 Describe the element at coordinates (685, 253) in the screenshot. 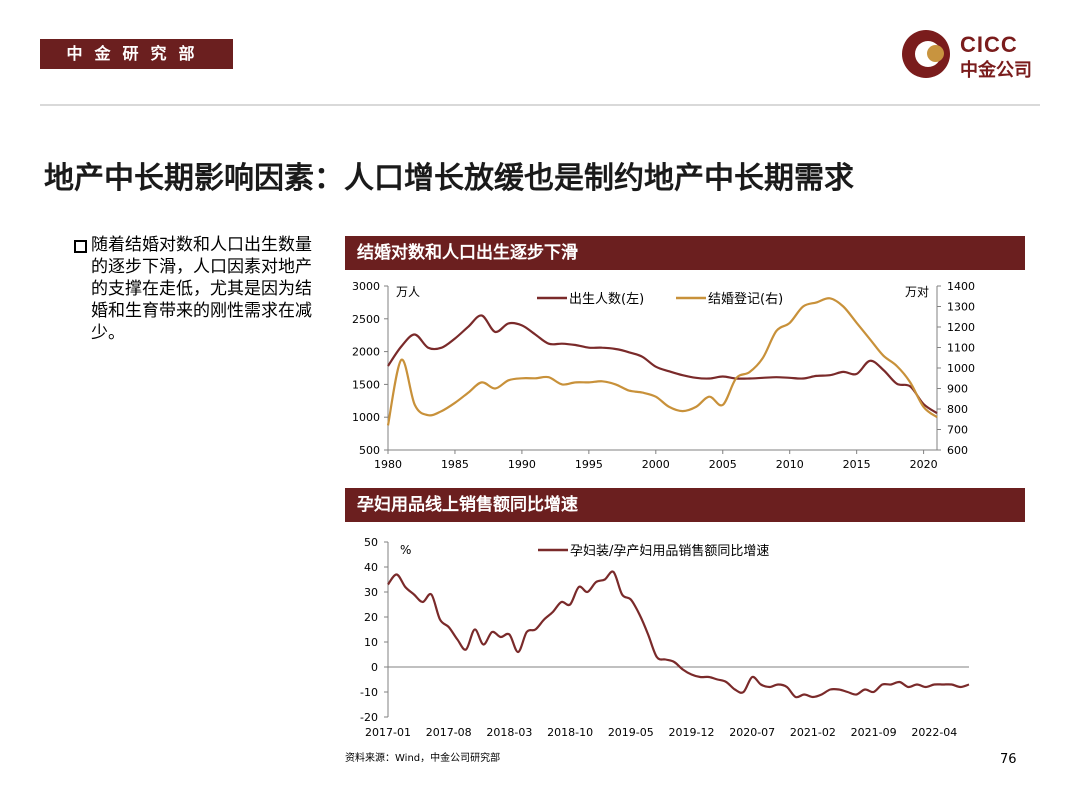

I see `chart1-header: 结婚对数和人口出生逐步下滑` at that location.